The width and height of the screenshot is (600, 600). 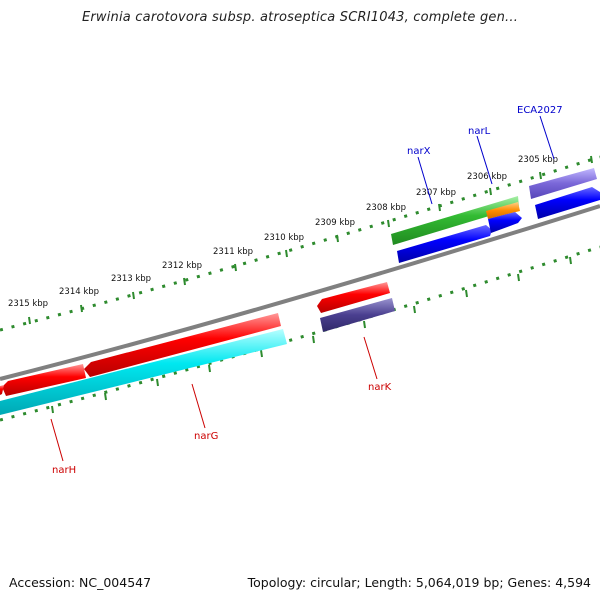 What do you see at coordinates (284, 238) in the screenshot?
I see `scale-label: 2310 kbp` at bounding box center [284, 238].